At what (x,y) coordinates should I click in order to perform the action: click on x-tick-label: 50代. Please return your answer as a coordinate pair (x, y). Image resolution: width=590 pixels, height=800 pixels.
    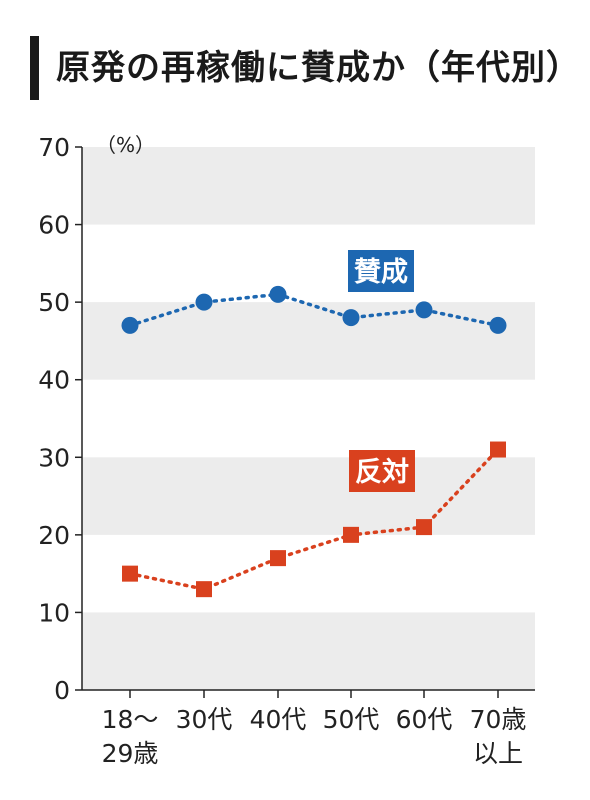
    Looking at the image, I should click on (351, 719).